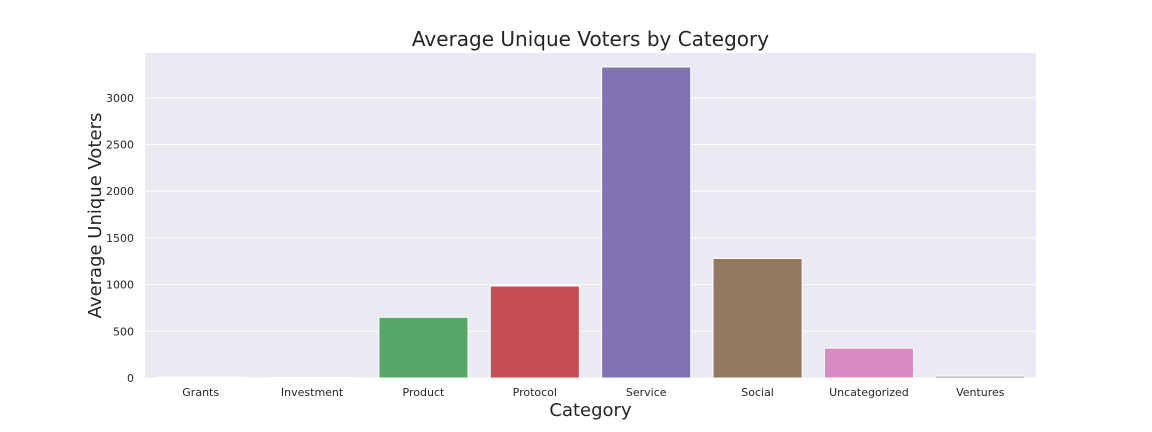 The width and height of the screenshot is (1152, 432). What do you see at coordinates (312, 377) in the screenshot?
I see `bar-investment` at bounding box center [312, 377].